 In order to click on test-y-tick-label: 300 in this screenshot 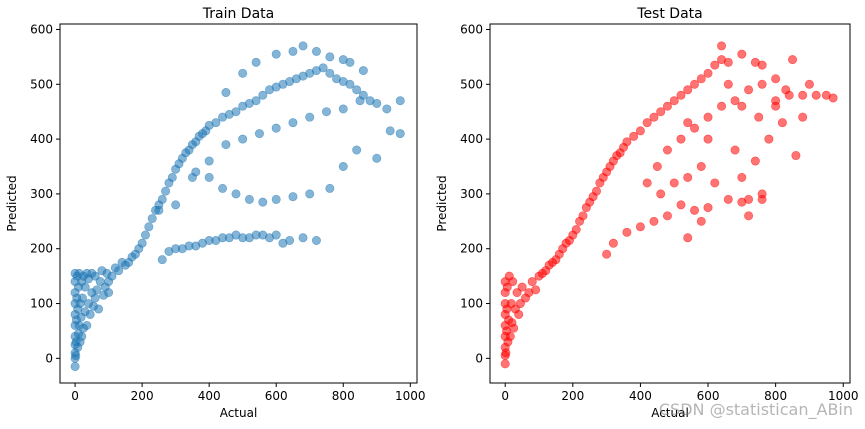, I will do `click(471, 194)`.